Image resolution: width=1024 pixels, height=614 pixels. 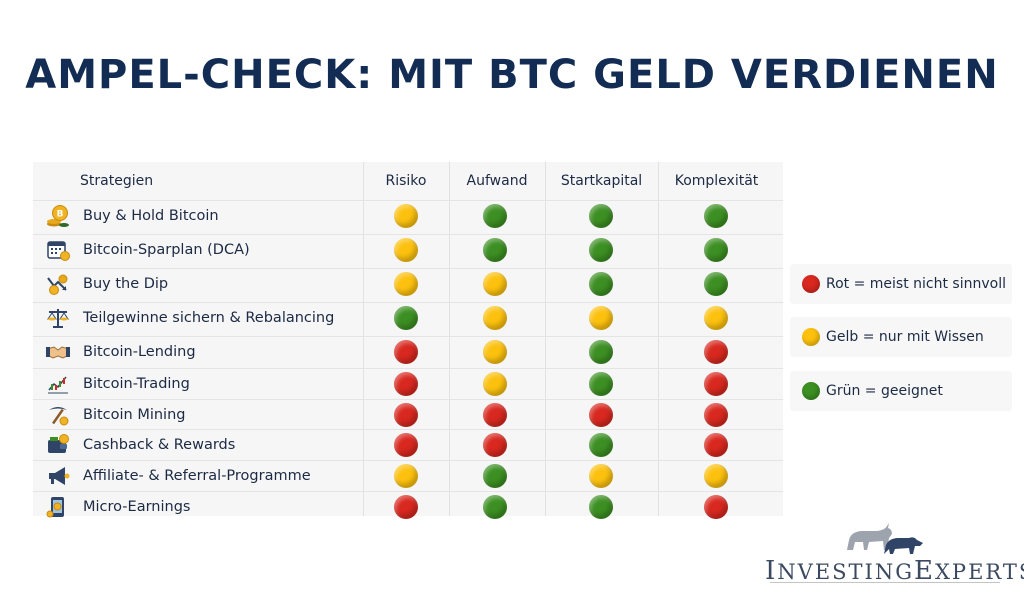 I want to click on phone-coin-icon, so click(x=58, y=507).